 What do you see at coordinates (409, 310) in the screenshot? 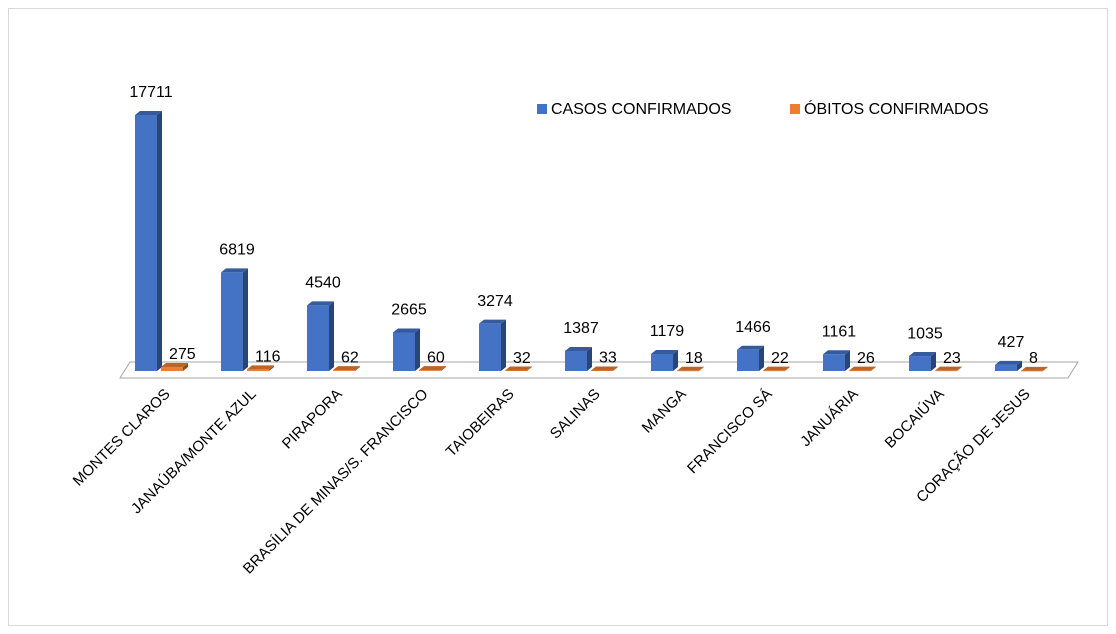
I see `data-label: 2665` at bounding box center [409, 310].